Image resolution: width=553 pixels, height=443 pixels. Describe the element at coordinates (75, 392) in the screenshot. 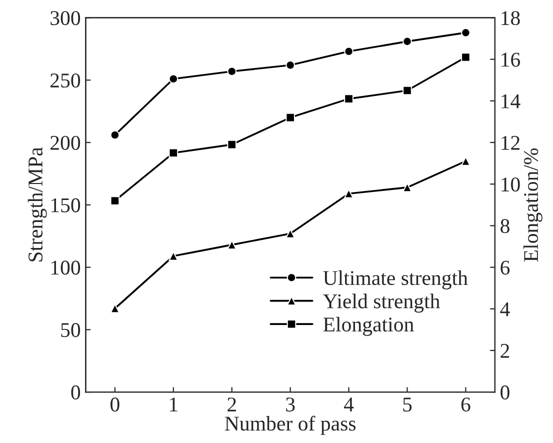

I see `y-tick-label: 0` at that location.